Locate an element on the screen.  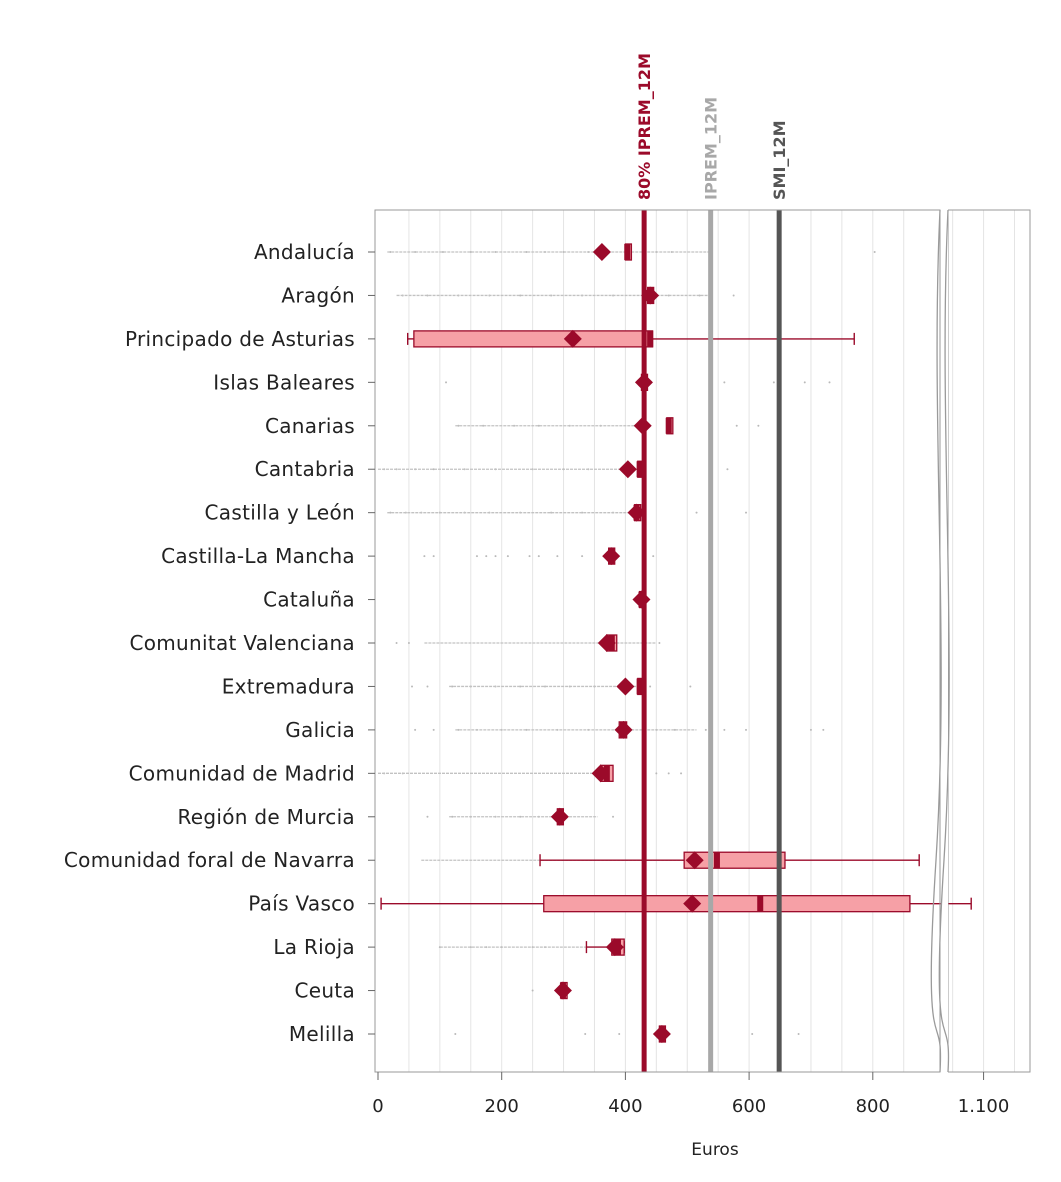
category-label: Melilla is located at coordinates (322, 1034).